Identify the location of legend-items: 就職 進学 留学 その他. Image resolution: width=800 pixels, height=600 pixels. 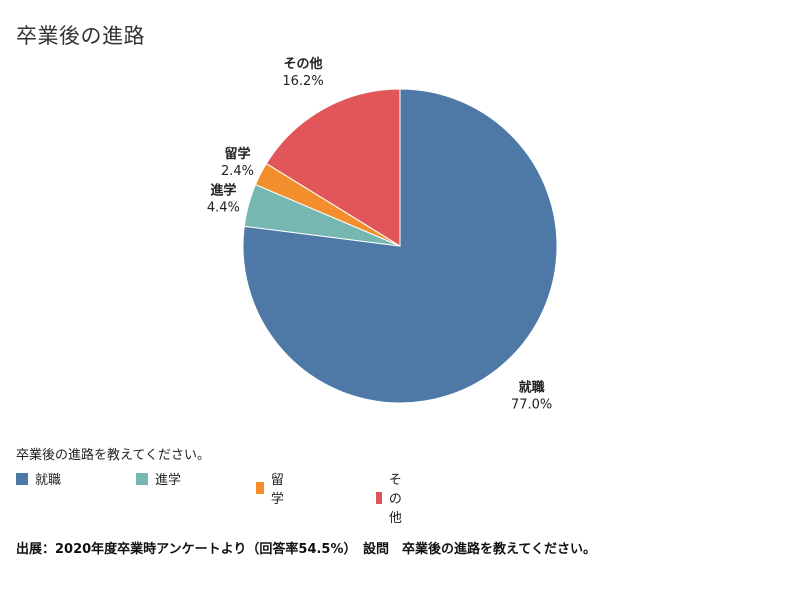
(209, 497).